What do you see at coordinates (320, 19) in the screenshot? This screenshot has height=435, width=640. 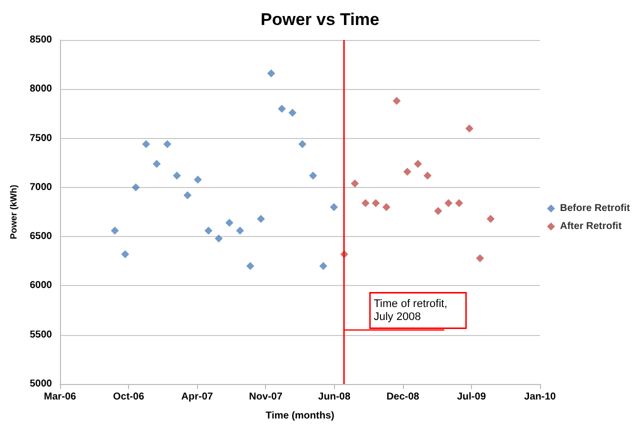 I see `chart-title: Power vs Time` at bounding box center [320, 19].